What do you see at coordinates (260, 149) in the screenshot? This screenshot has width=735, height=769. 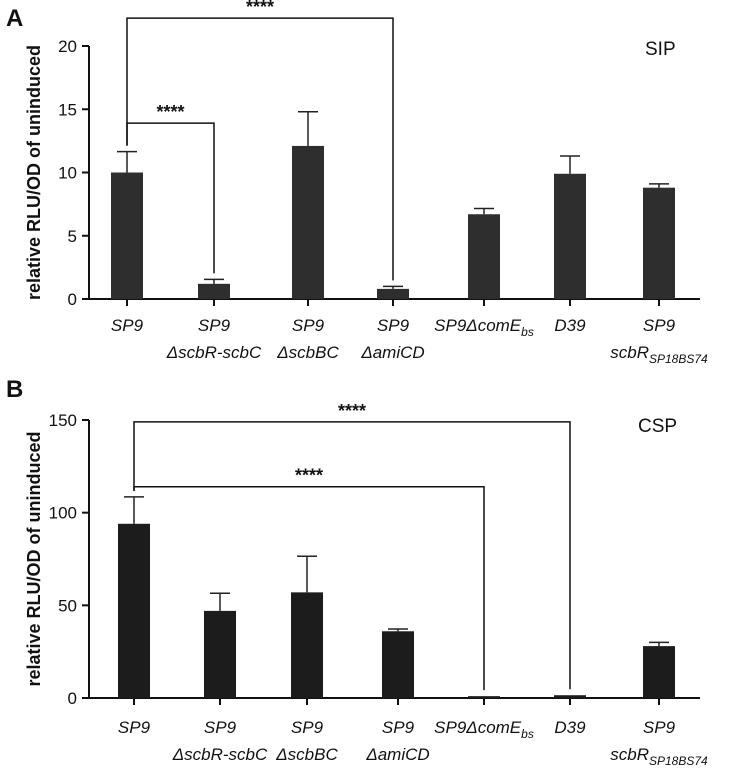 I see `significance-bracket` at bounding box center [260, 149].